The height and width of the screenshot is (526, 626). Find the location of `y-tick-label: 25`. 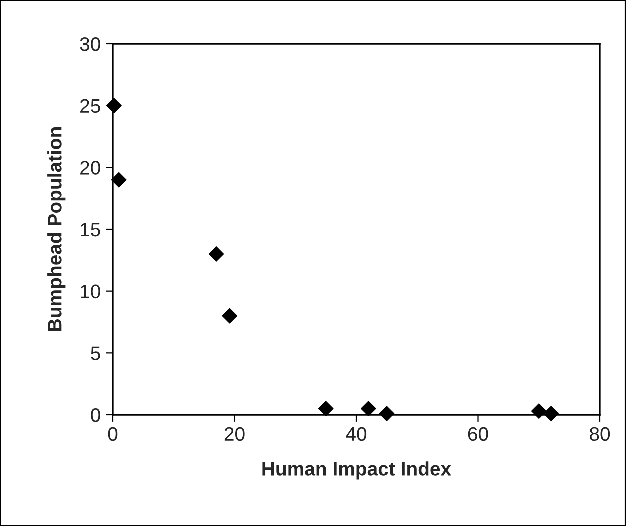

y-tick-label: 25 is located at coordinates (90, 106).